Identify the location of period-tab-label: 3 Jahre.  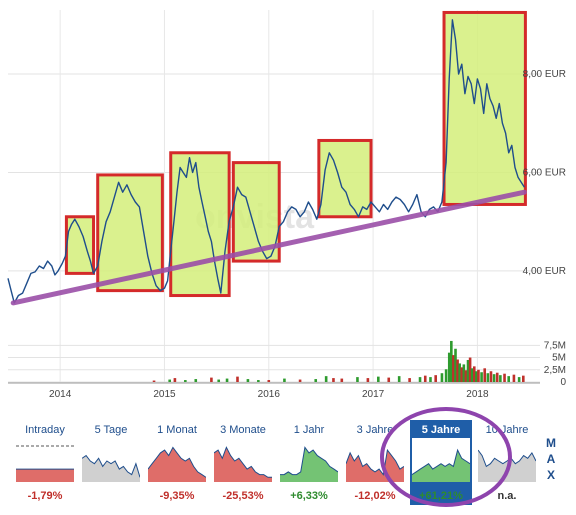
(375, 430).